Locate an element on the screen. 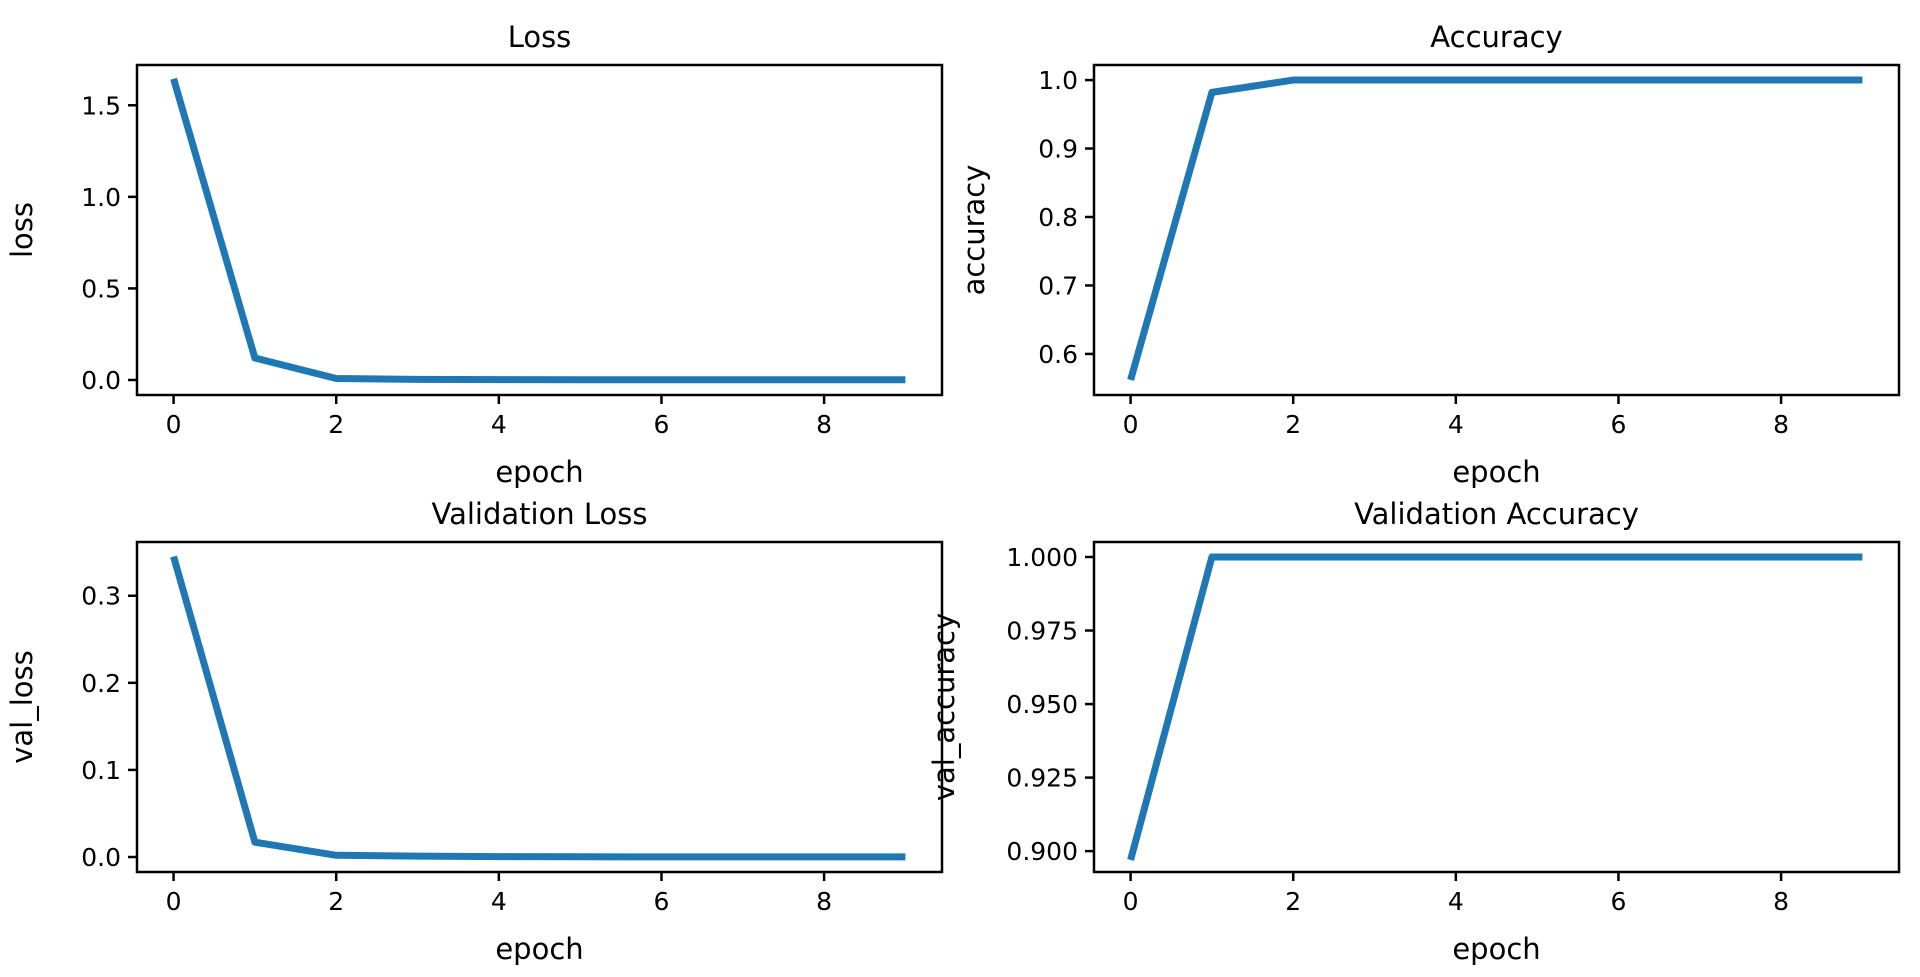 Image resolution: width=1920 pixels, height=977 pixels. val-loss-xlabel: epoch is located at coordinates (539, 949).